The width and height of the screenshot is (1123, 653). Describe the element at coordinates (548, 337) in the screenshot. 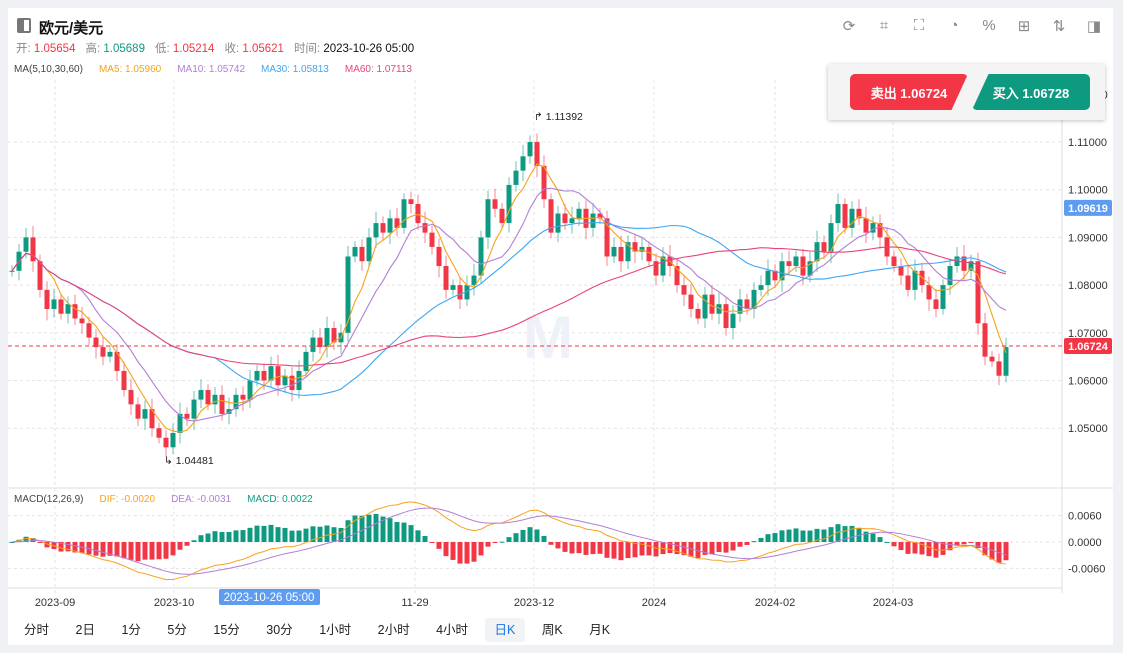

I see `watermark-logo: M` at that location.